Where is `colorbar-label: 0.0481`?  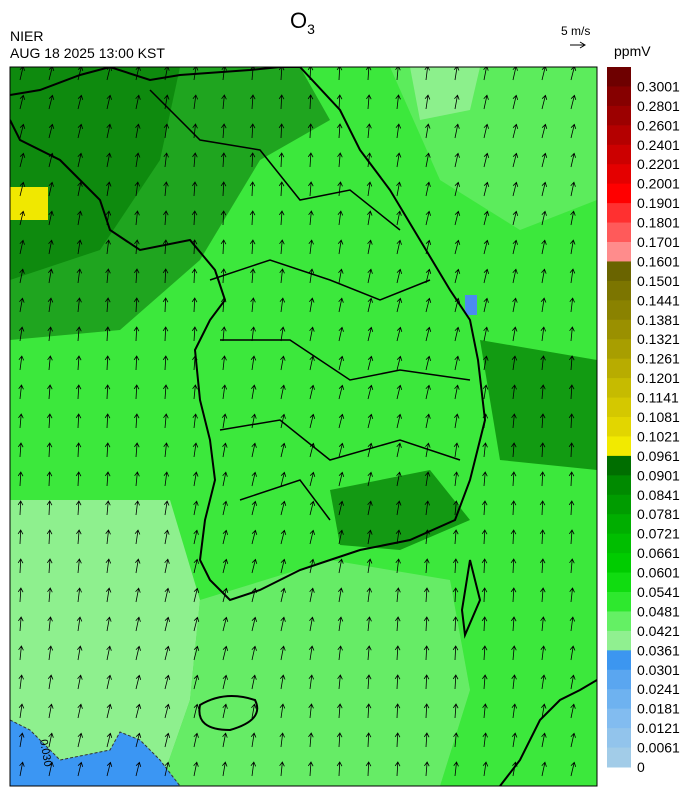
colorbar-label: 0.0481 is located at coordinates (658, 611).